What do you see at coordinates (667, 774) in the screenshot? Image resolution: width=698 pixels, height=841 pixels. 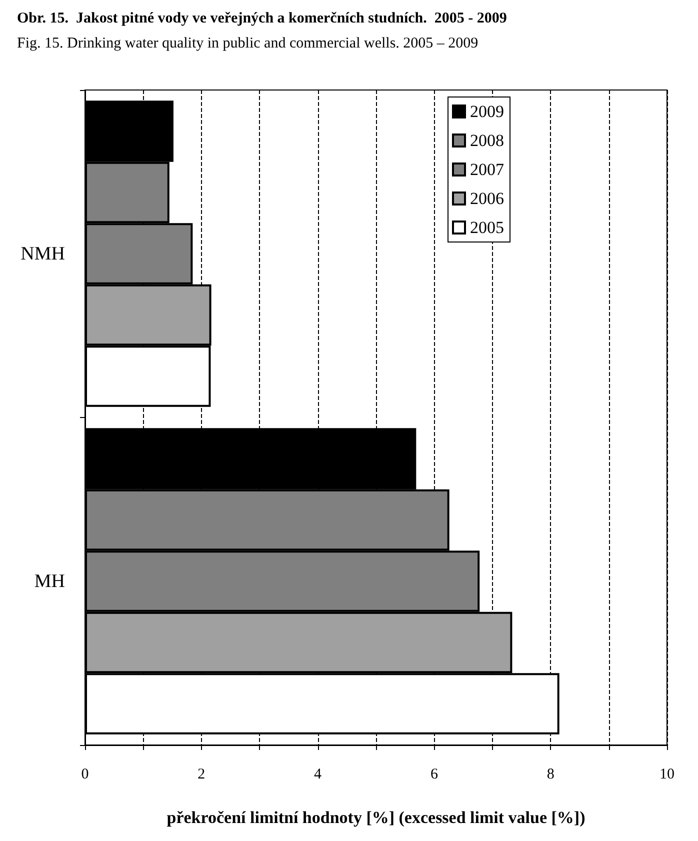 I see `x-tick-label: 10` at bounding box center [667, 774].